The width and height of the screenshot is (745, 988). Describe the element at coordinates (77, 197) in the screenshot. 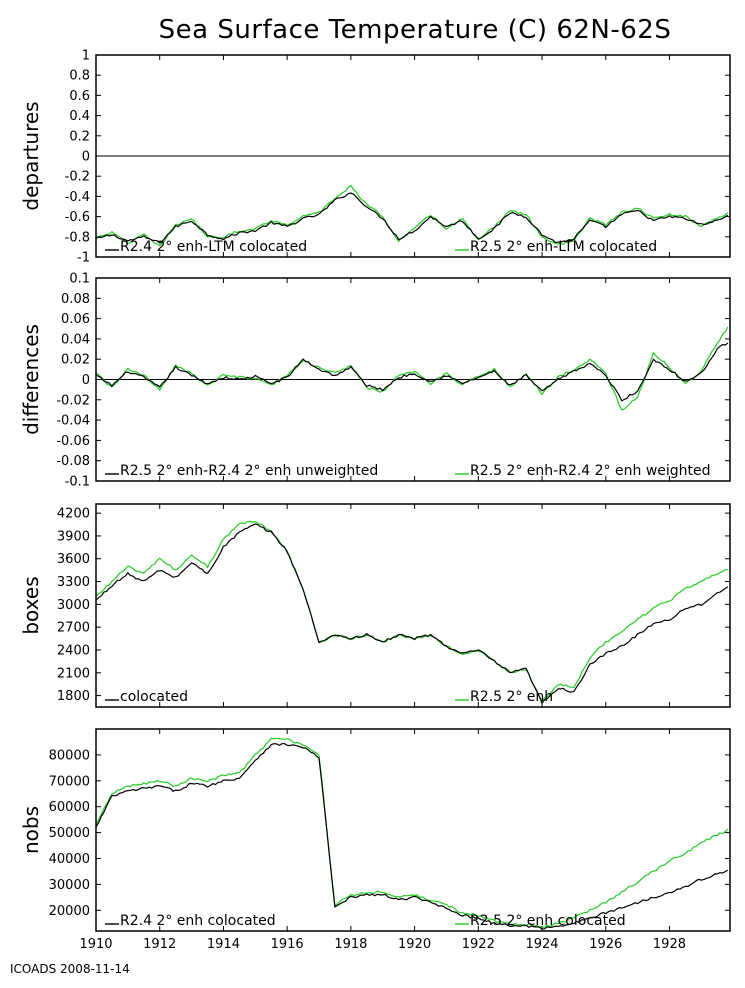

I see `y-tick-label: -0.4` at that location.